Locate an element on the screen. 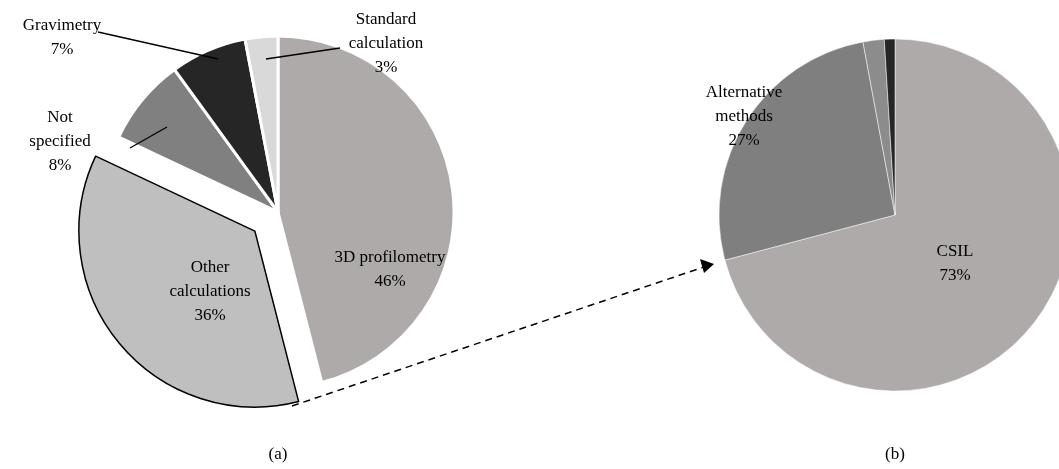 The image size is (1059, 469). data-label: 73% is located at coordinates (955, 274).